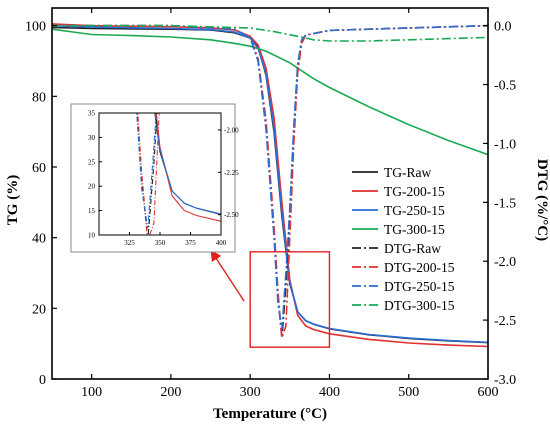 This screenshot has height=430, width=550. I want to click on y-right-tick-label: -1.5, so click(505, 203).